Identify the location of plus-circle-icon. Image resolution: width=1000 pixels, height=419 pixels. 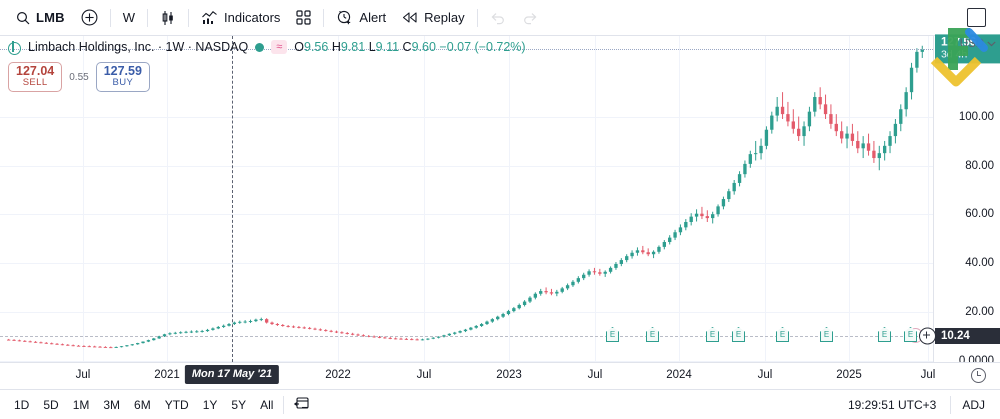
(927, 336).